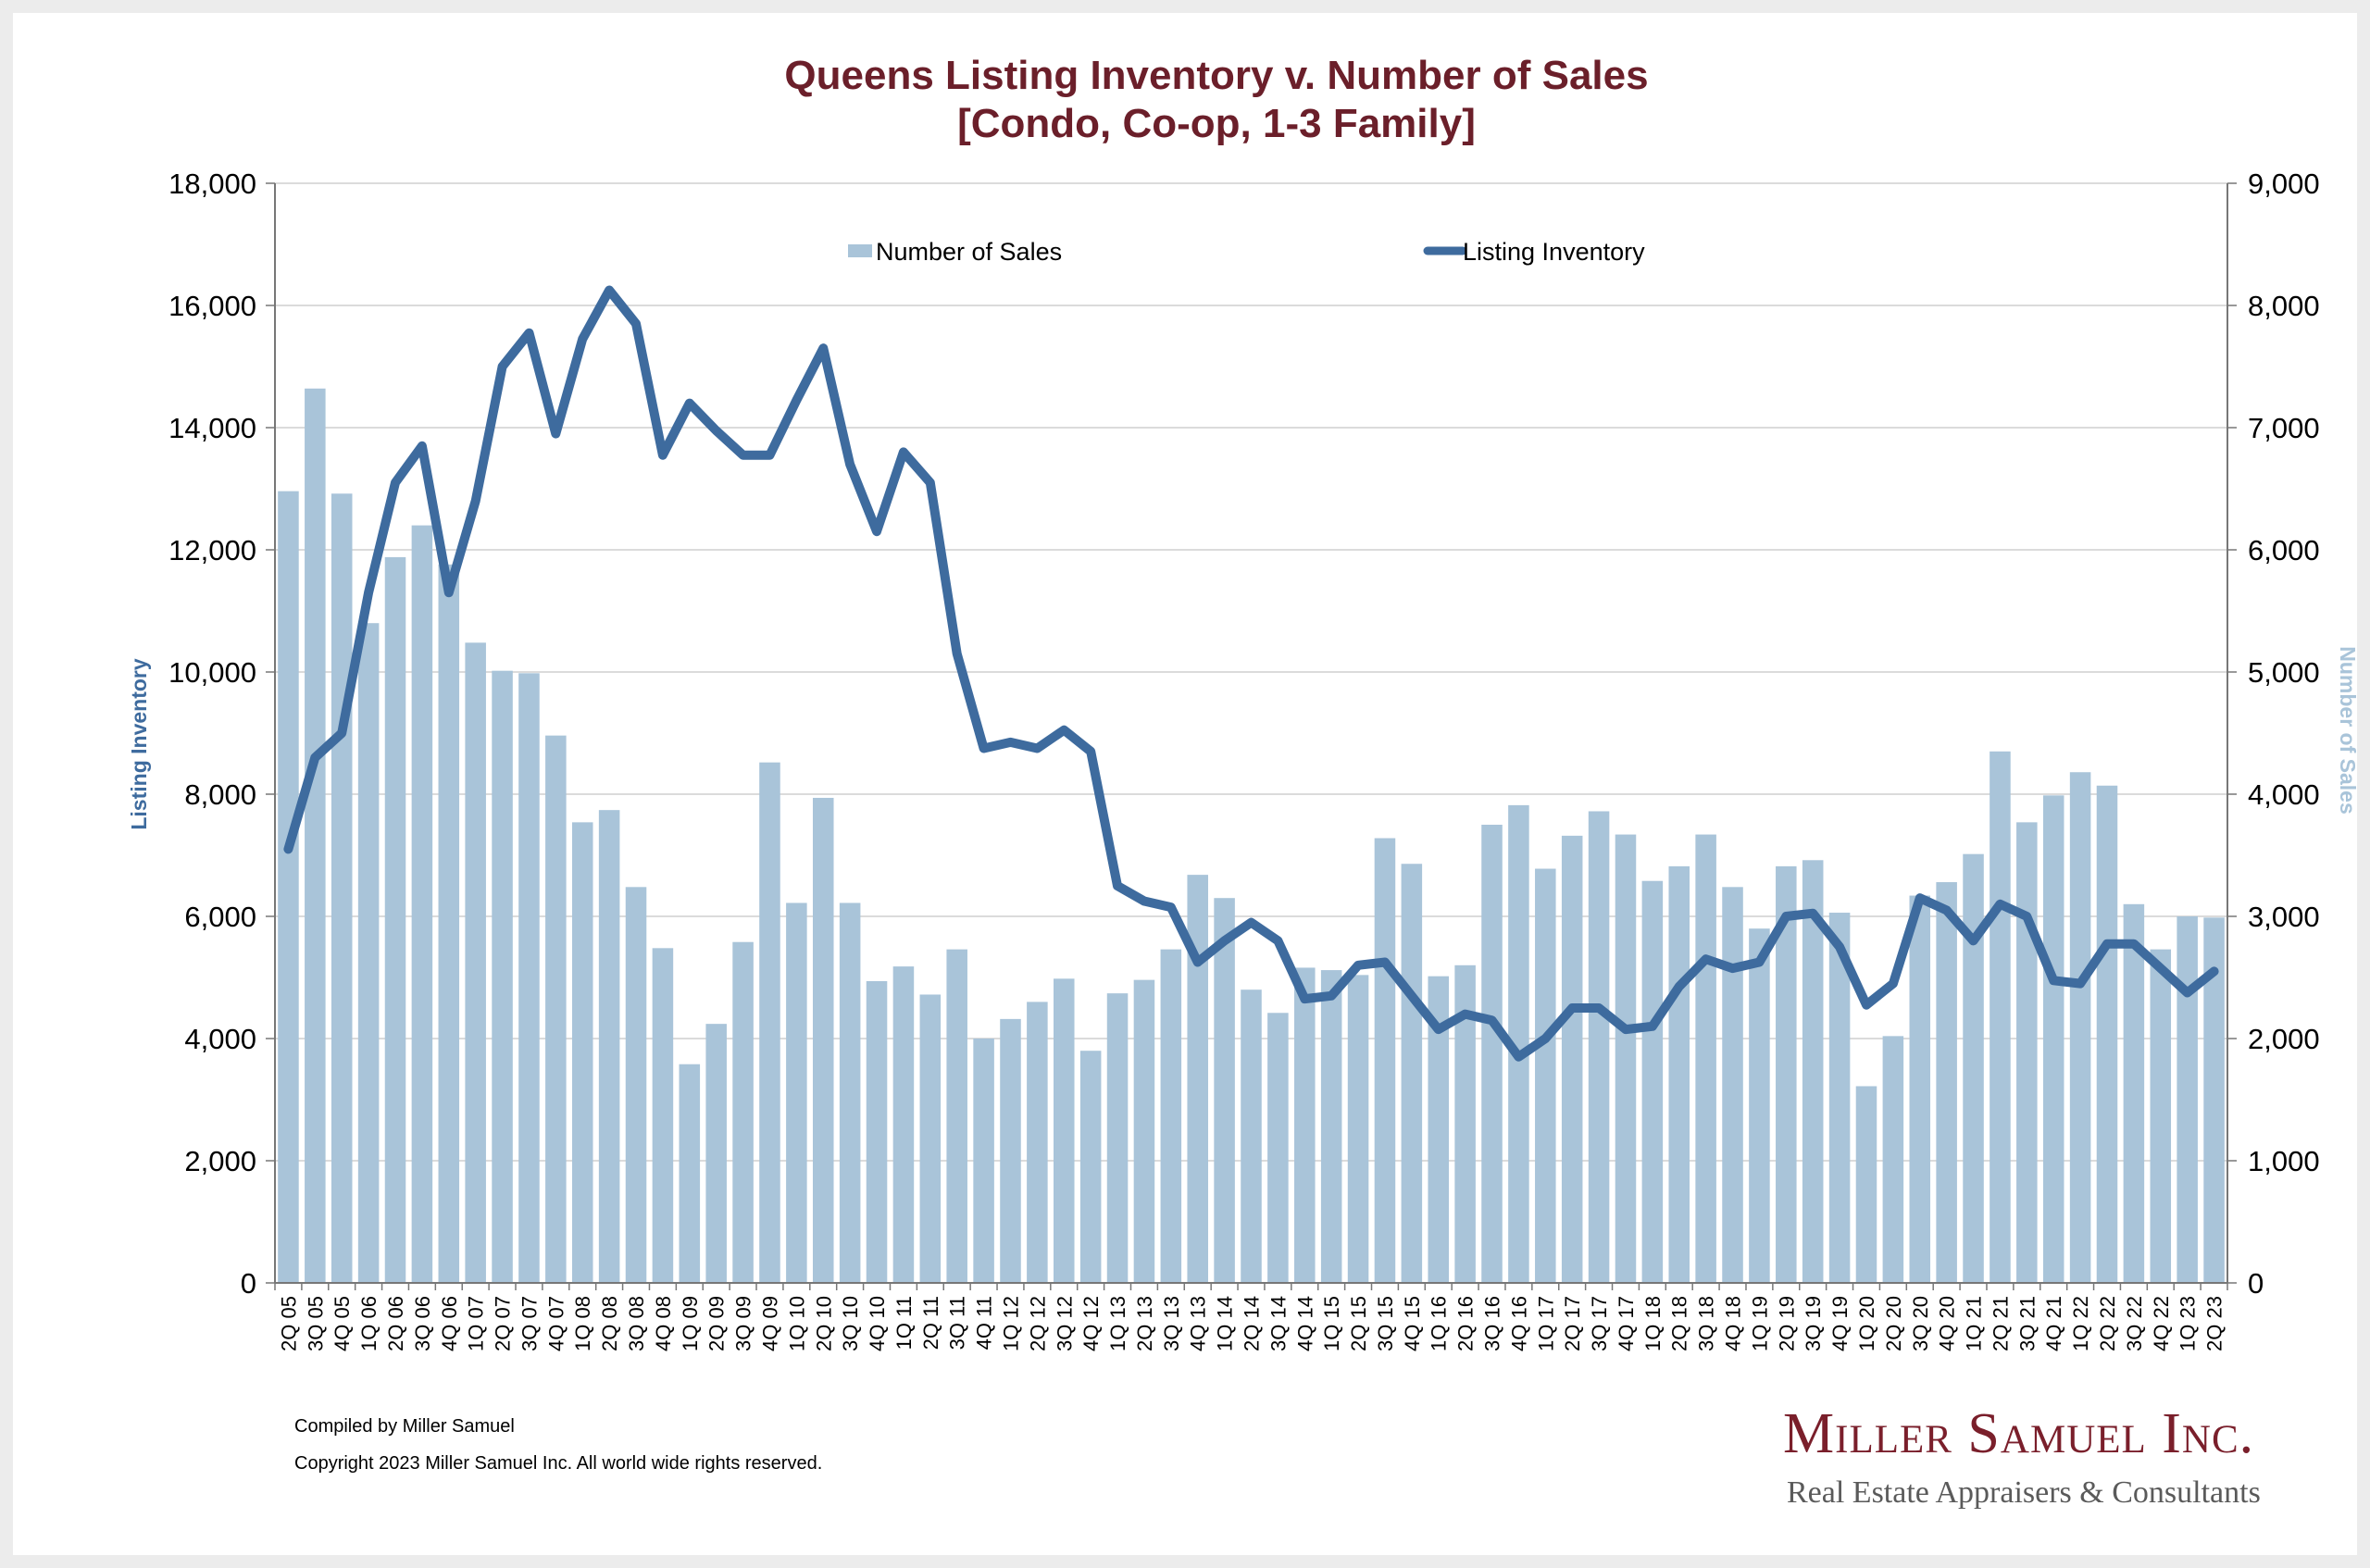 Image resolution: width=2370 pixels, height=1568 pixels. Describe the element at coordinates (2284, 1039) in the screenshot. I see `y2-tick-label: 2,000` at that location.